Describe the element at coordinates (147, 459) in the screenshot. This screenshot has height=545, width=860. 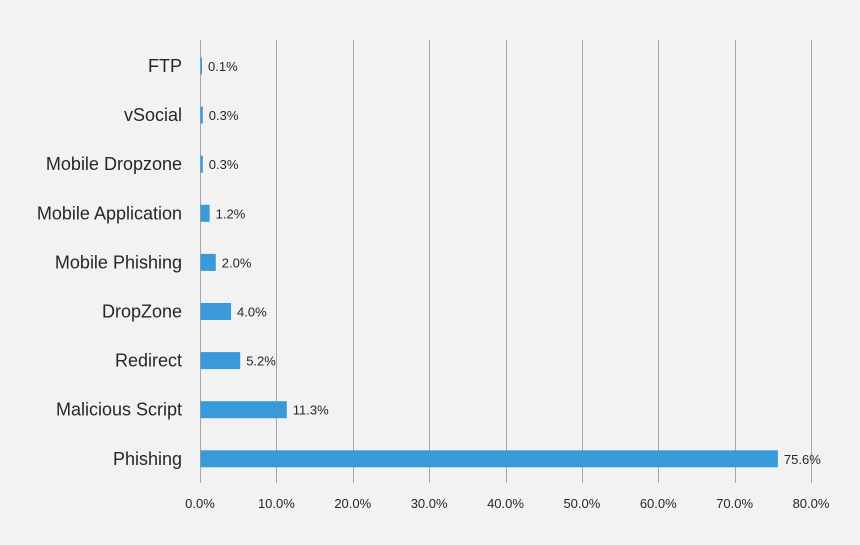
I see `category-label: Phishing` at that location.